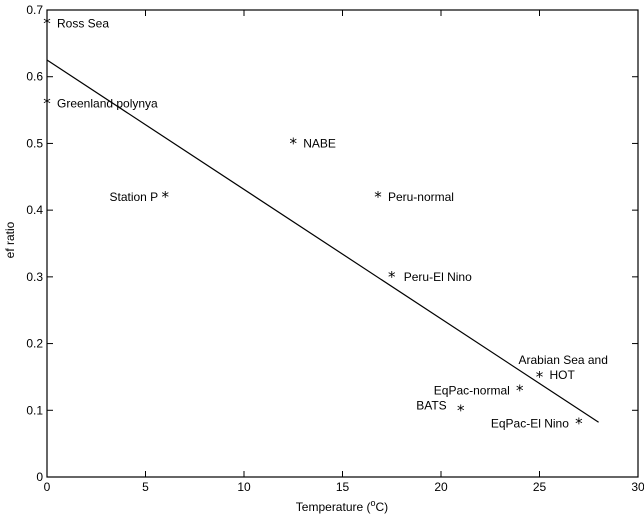 This screenshot has height=520, width=644. I want to click on data-point-peru-el-nino: * Peru-El Nino, so click(430, 277).